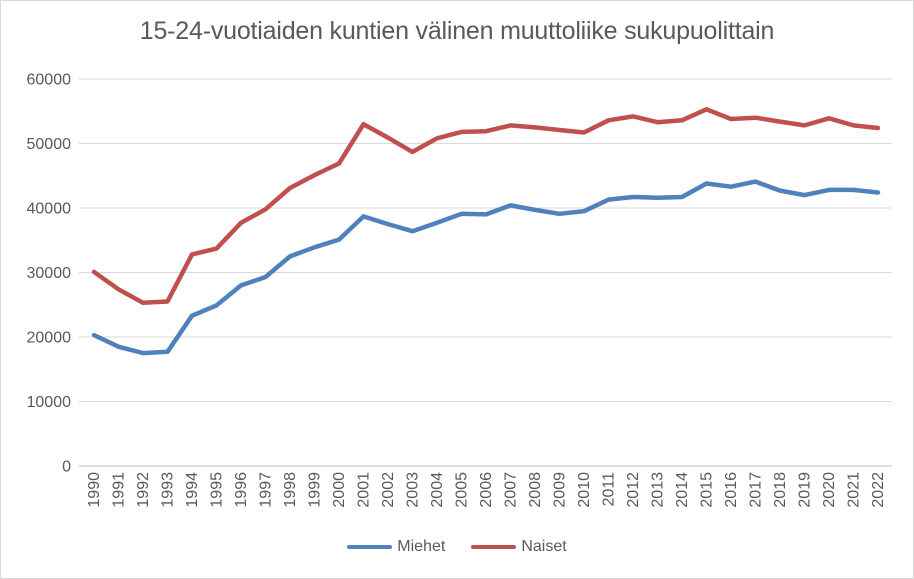 Image resolution: width=914 pixels, height=579 pixels. What do you see at coordinates (49, 80) in the screenshot?
I see `y-tick-label: 60000` at bounding box center [49, 80].